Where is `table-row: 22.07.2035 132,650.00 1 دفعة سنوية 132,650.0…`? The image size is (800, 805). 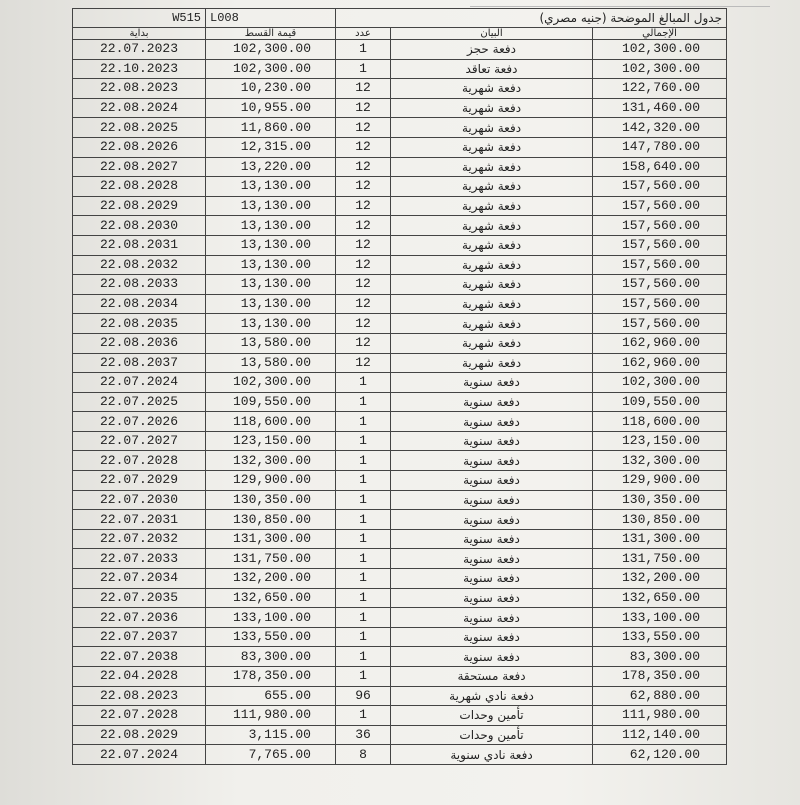
table-row: 22.07.2035 132,650.00 1 دفعة سنوية 132,650.0… is located at coordinates (400, 598).